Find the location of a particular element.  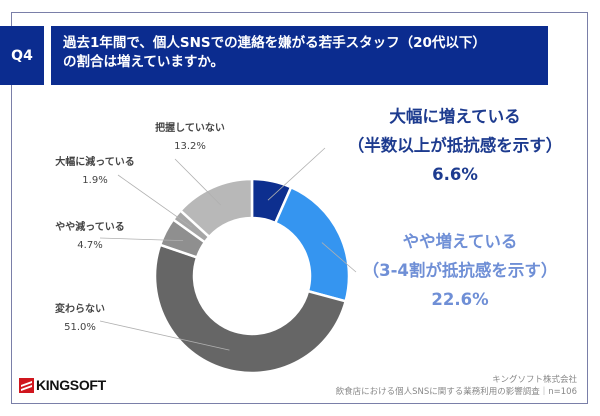

label-slight-increase-text: やや増えている is located at coordinates (460, 241).